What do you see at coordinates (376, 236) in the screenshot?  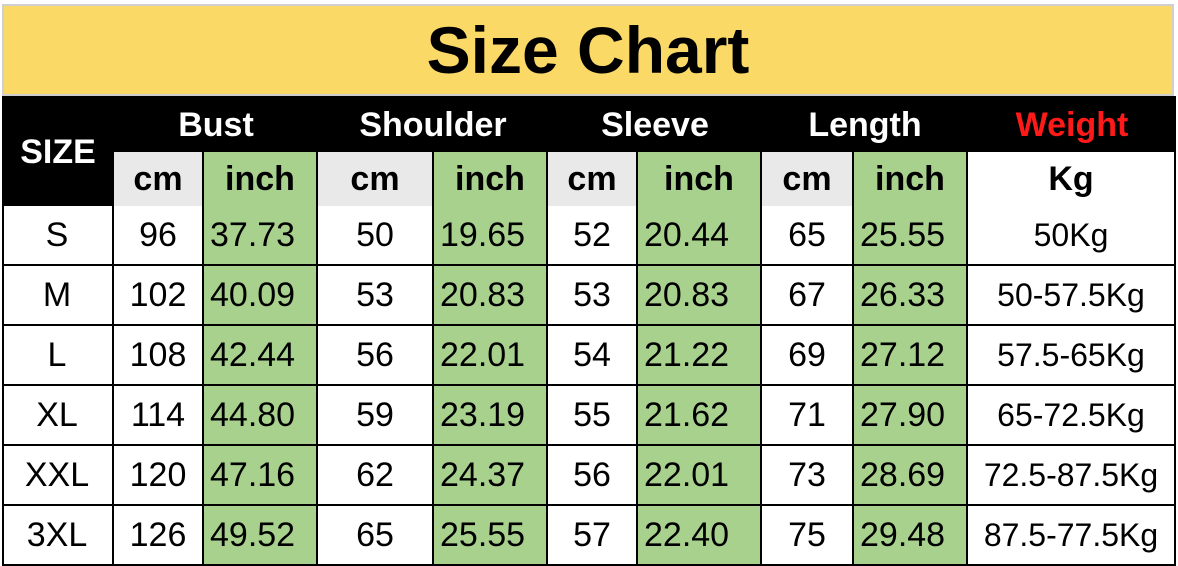 I see `table-cell-shoulder-cm: 50` at bounding box center [376, 236].